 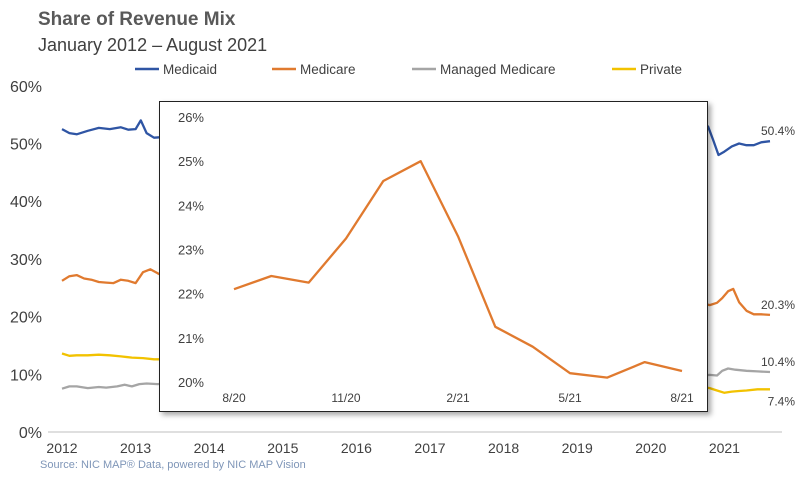 I want to click on x-tick-label: 2012, so click(x=61, y=448).